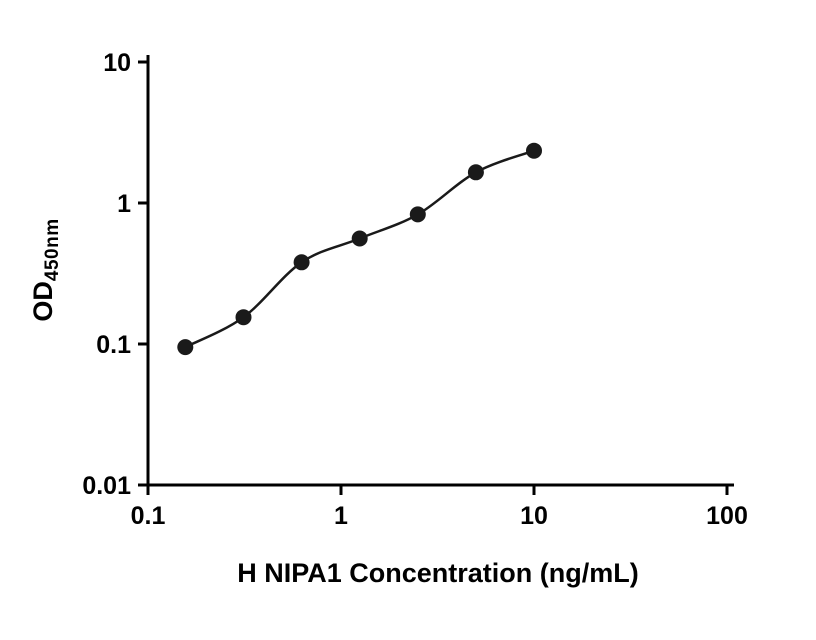 The width and height of the screenshot is (816, 640). Describe the element at coordinates (113, 345) in the screenshot. I see `y-tick-label: 0.1` at that location.